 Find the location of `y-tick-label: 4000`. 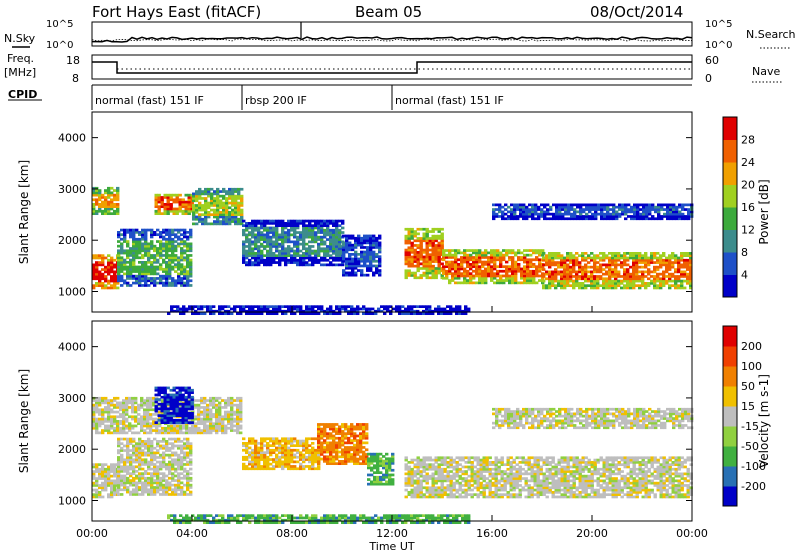

y-tick-label: 4000 is located at coordinates (72, 138).